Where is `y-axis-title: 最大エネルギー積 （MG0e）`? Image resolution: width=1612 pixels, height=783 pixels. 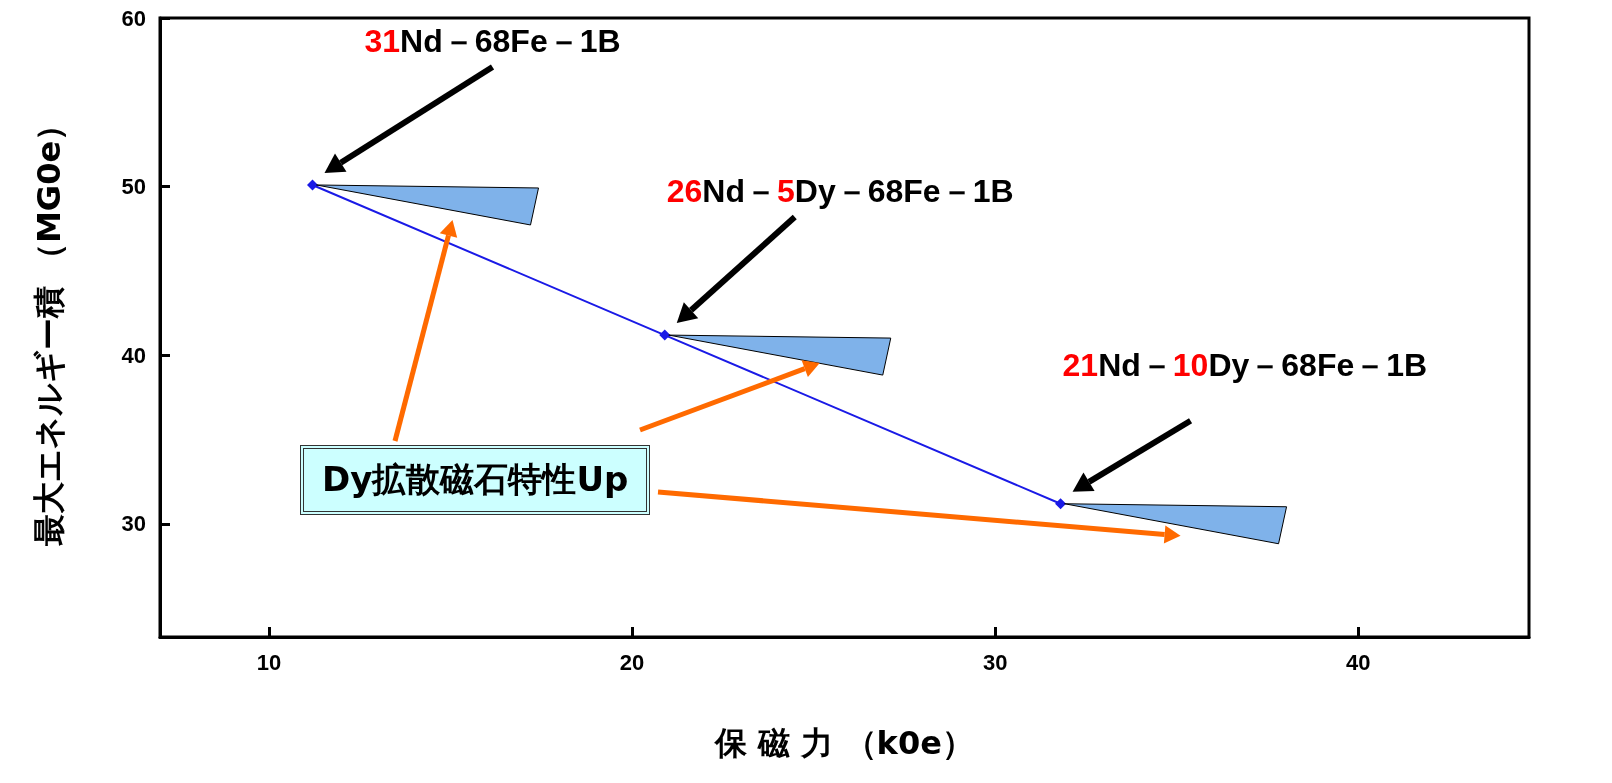
y-axis-title: 最大エネルギー積 （MG0e） is located at coordinates (49, 327).